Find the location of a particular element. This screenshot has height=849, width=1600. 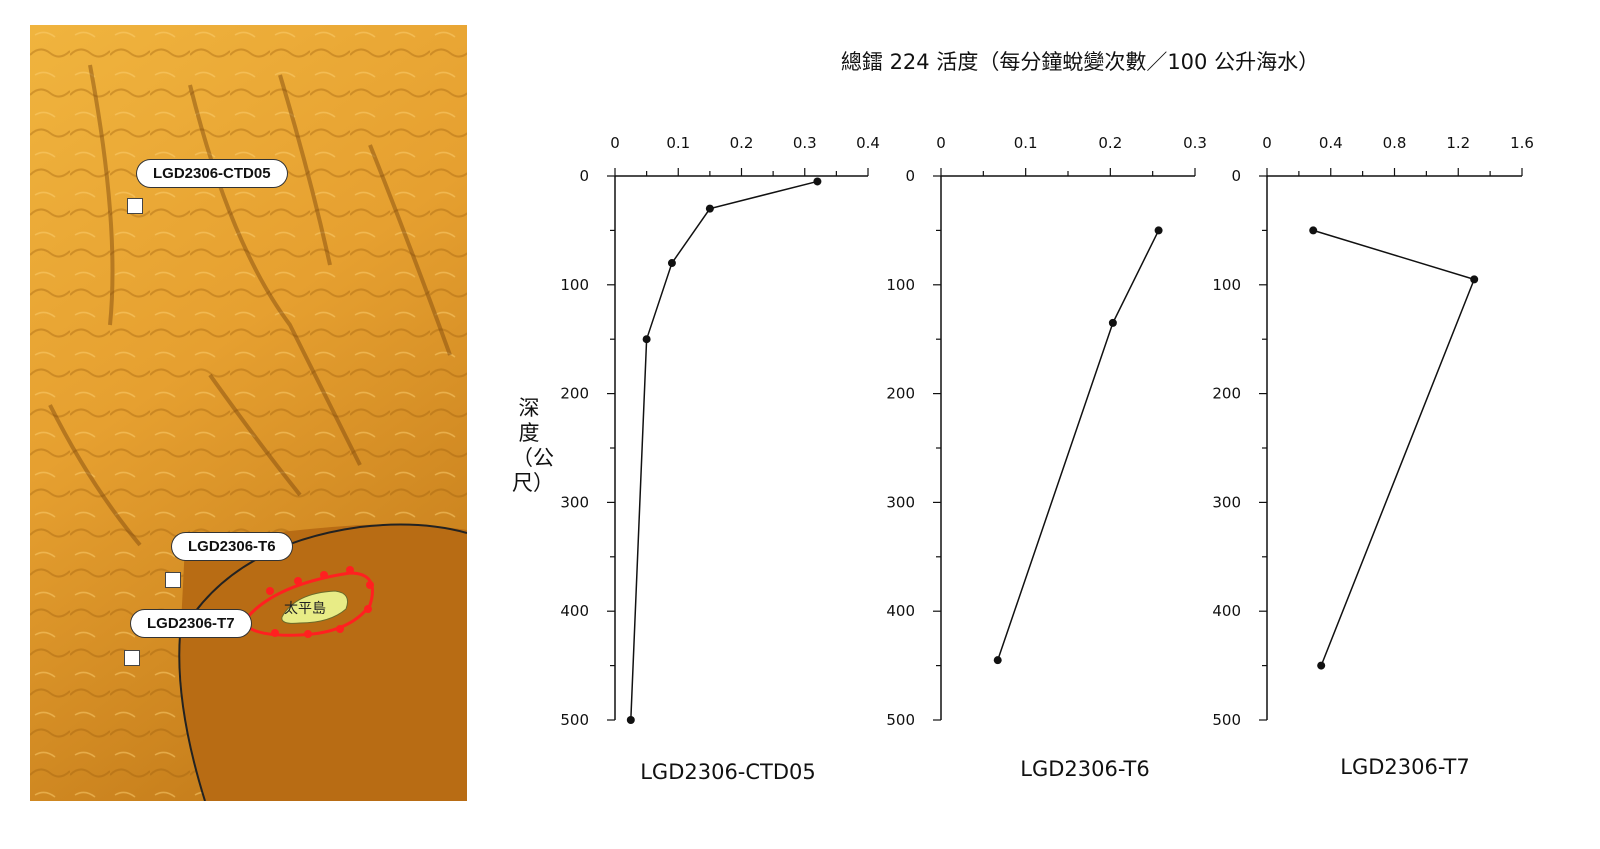

map-depth-contour is located at coordinates (323, 579).